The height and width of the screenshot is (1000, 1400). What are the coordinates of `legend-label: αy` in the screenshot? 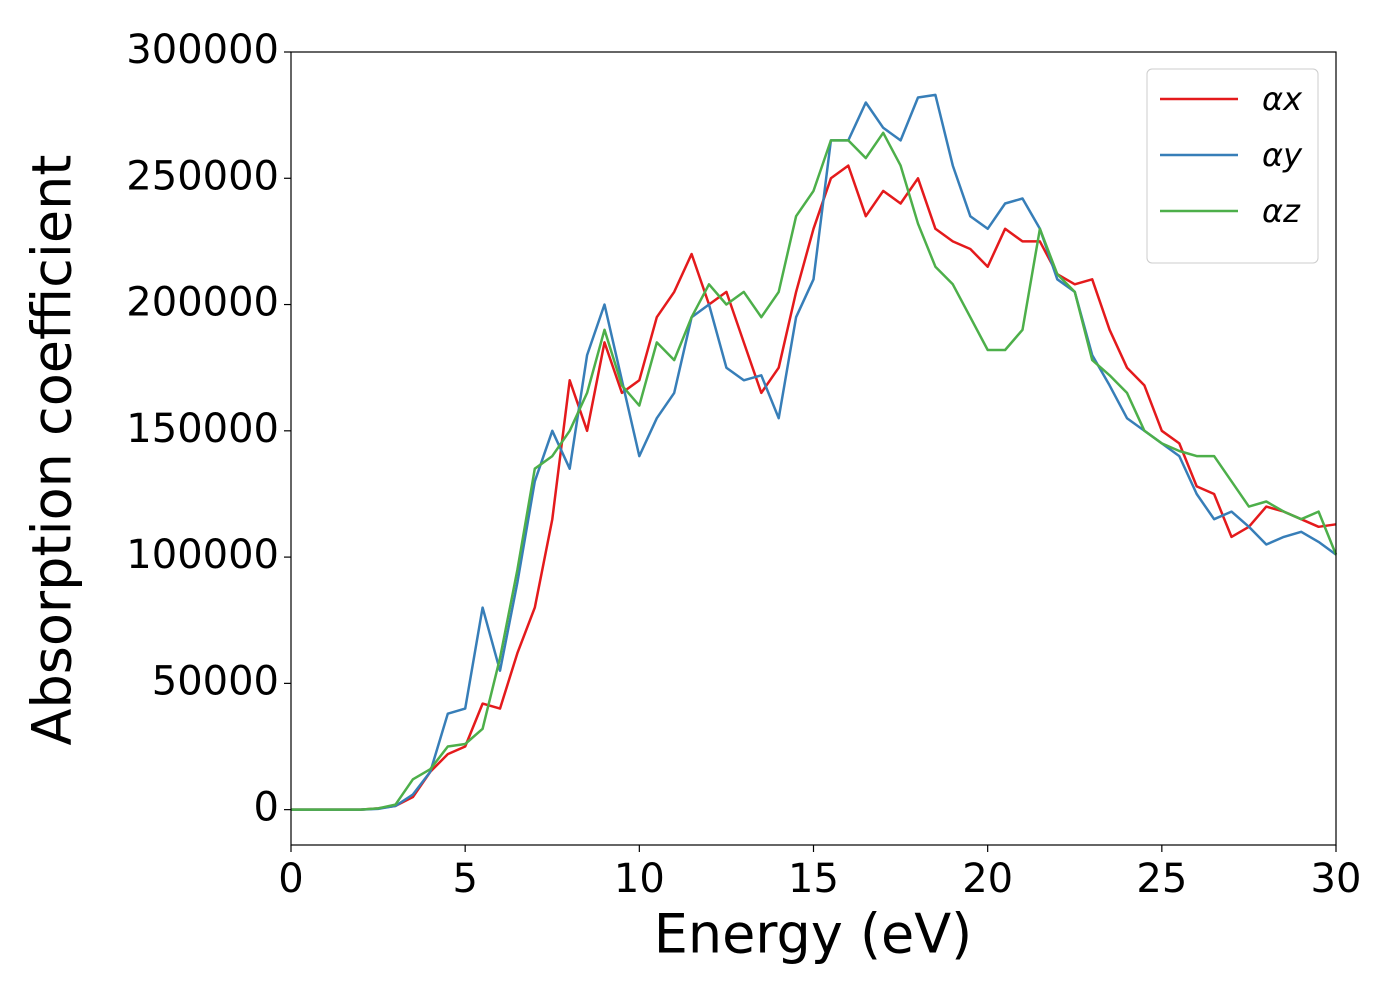 It's located at (1282, 155).